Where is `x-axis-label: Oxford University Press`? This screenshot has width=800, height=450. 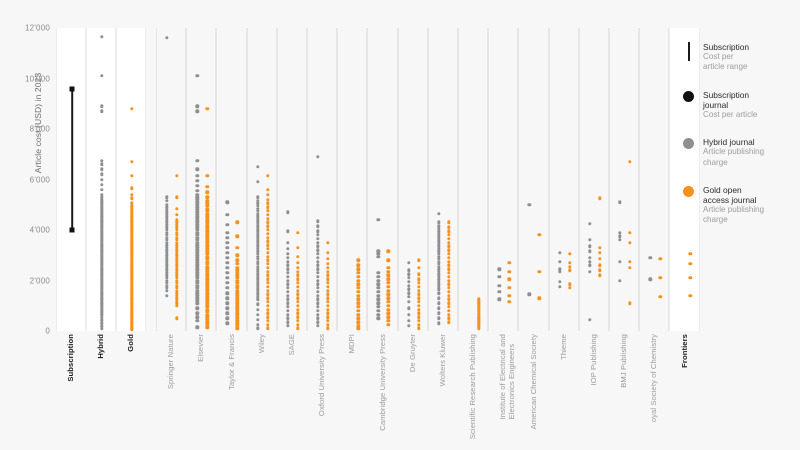
x-axis-label: Oxford University Press is located at coordinates (322, 375).